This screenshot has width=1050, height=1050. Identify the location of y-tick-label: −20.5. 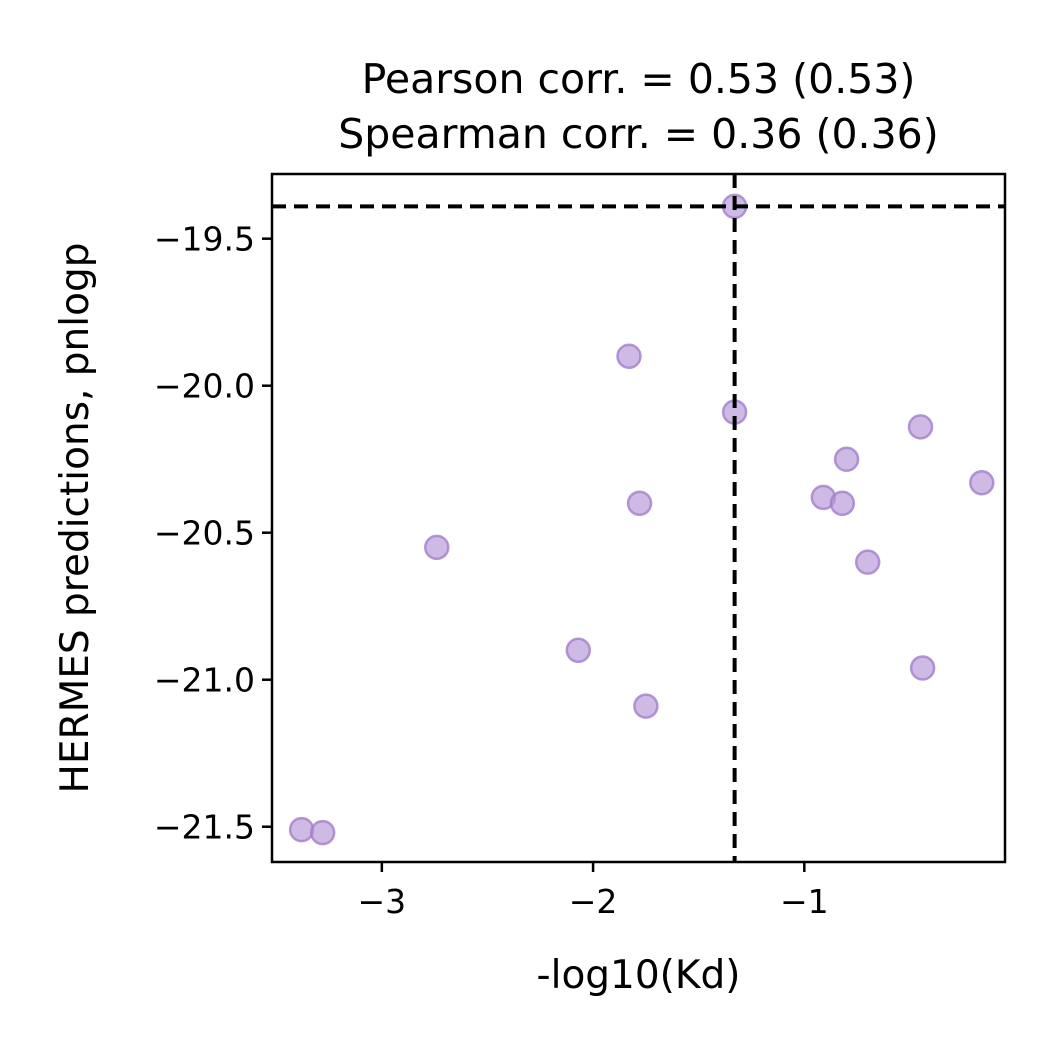
(204, 533).